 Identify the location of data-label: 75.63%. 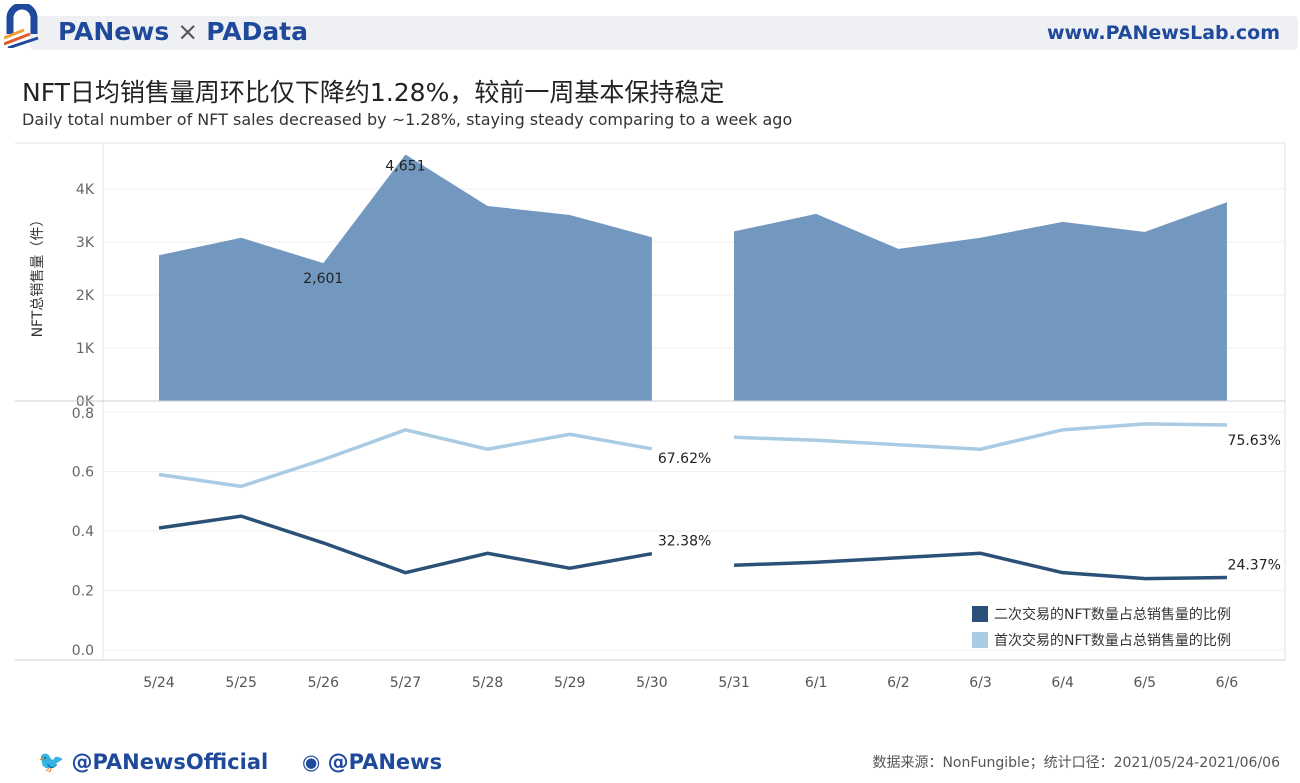
(1254, 441).